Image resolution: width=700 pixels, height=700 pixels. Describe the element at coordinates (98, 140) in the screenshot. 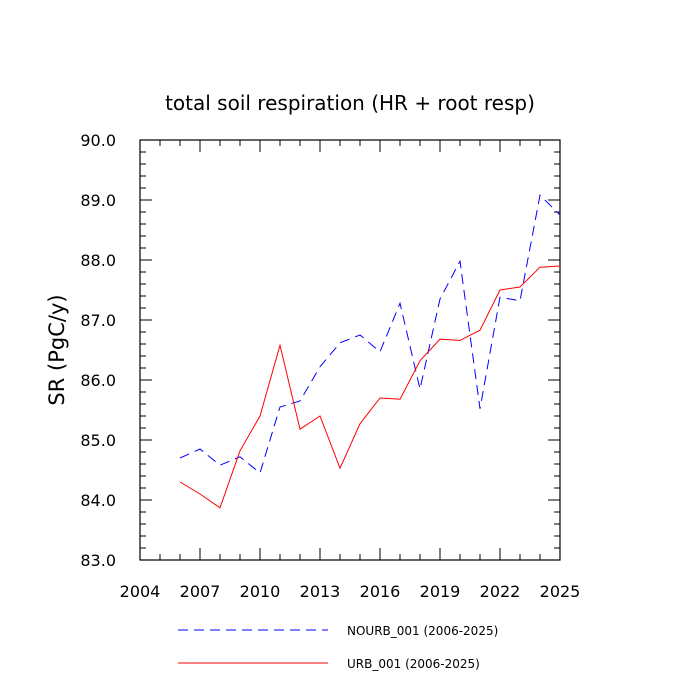

I see `y-tick-label: 90.0` at that location.